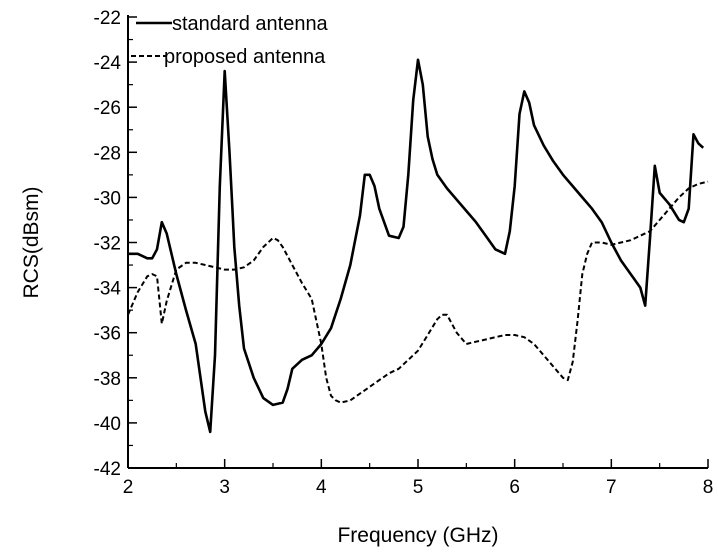 This screenshot has height=556, width=718. Describe the element at coordinates (224, 487) in the screenshot. I see `x-tick-label: 3` at that location.